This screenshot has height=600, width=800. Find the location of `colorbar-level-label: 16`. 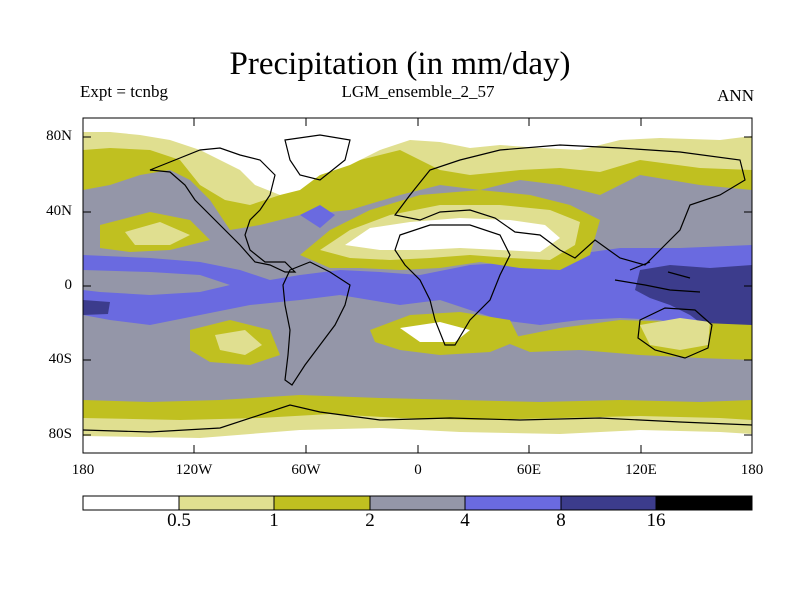

colorbar-level-label: 16 is located at coordinates (656, 520).